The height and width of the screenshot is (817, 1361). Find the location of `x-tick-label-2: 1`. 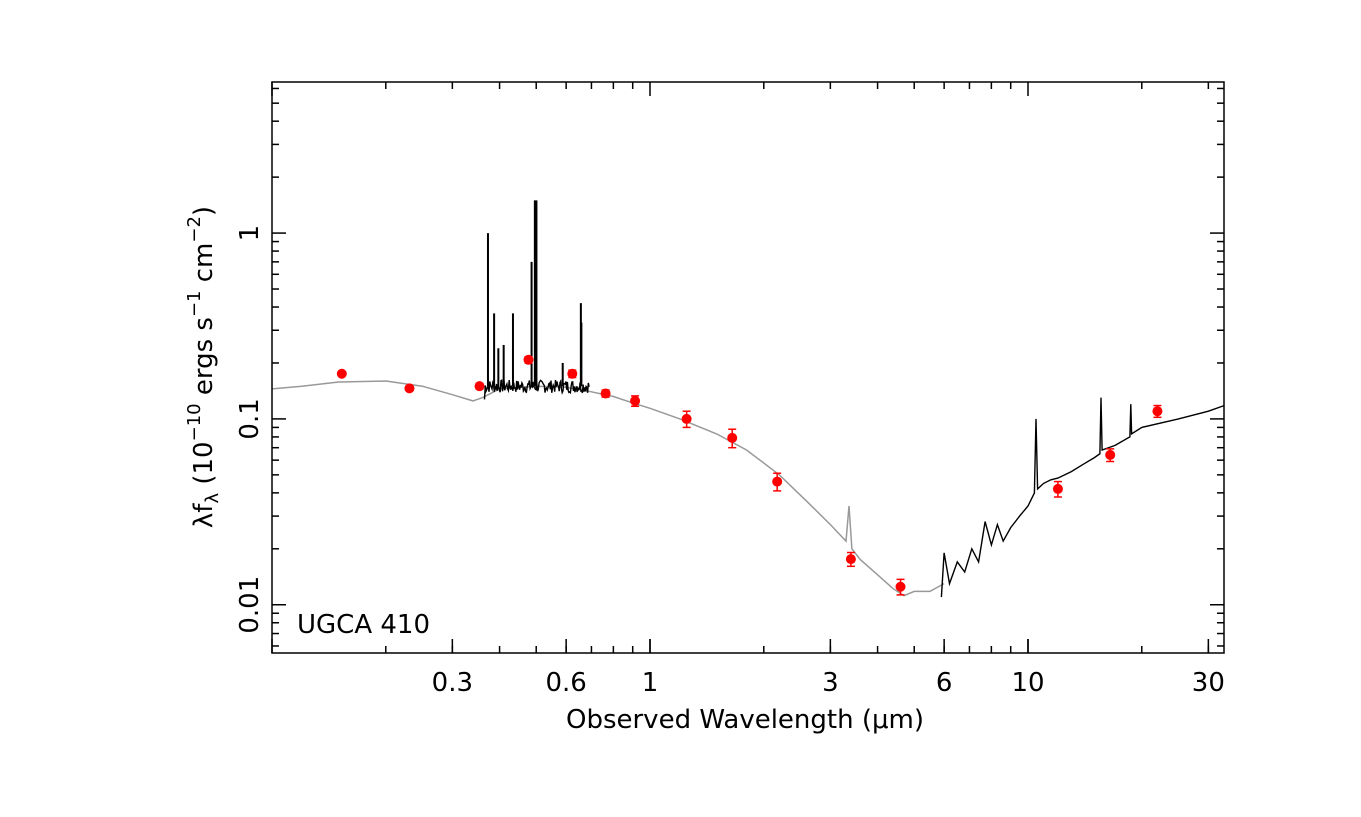

x-tick-label-2: 1 is located at coordinates (650, 683).